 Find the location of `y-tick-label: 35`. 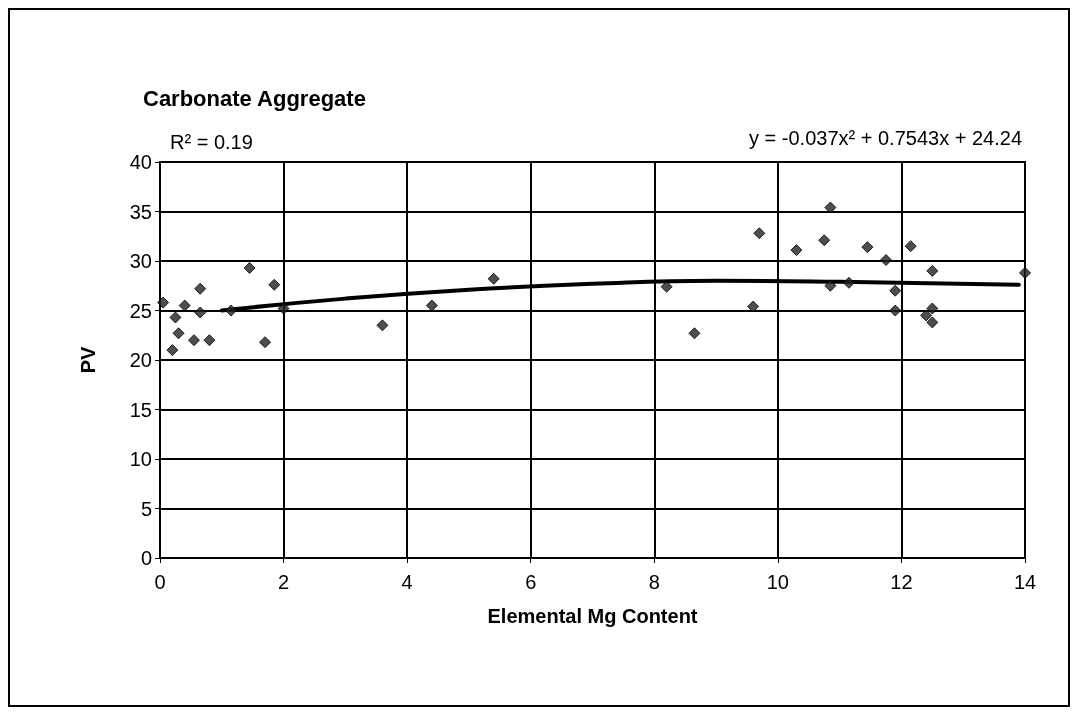

y-tick-label: 35 is located at coordinates (140, 211).